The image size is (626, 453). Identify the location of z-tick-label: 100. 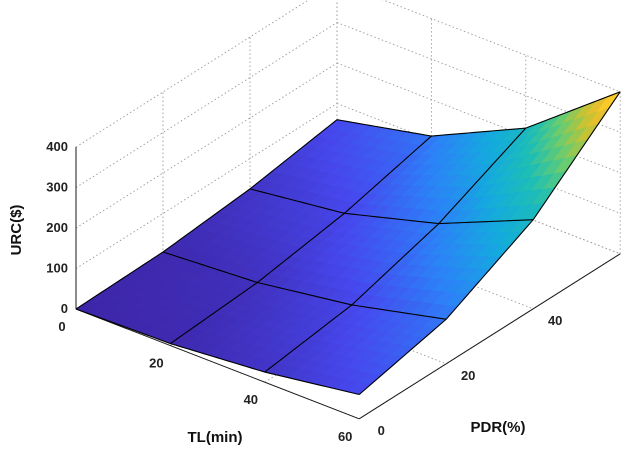
(57, 268).